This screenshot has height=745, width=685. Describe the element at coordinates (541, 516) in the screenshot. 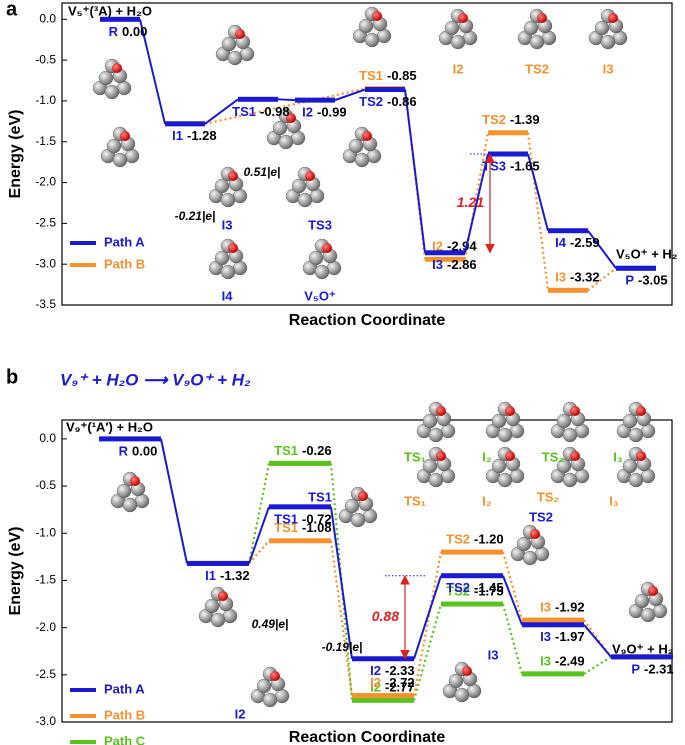

I see `structure-label: TS2` at that location.